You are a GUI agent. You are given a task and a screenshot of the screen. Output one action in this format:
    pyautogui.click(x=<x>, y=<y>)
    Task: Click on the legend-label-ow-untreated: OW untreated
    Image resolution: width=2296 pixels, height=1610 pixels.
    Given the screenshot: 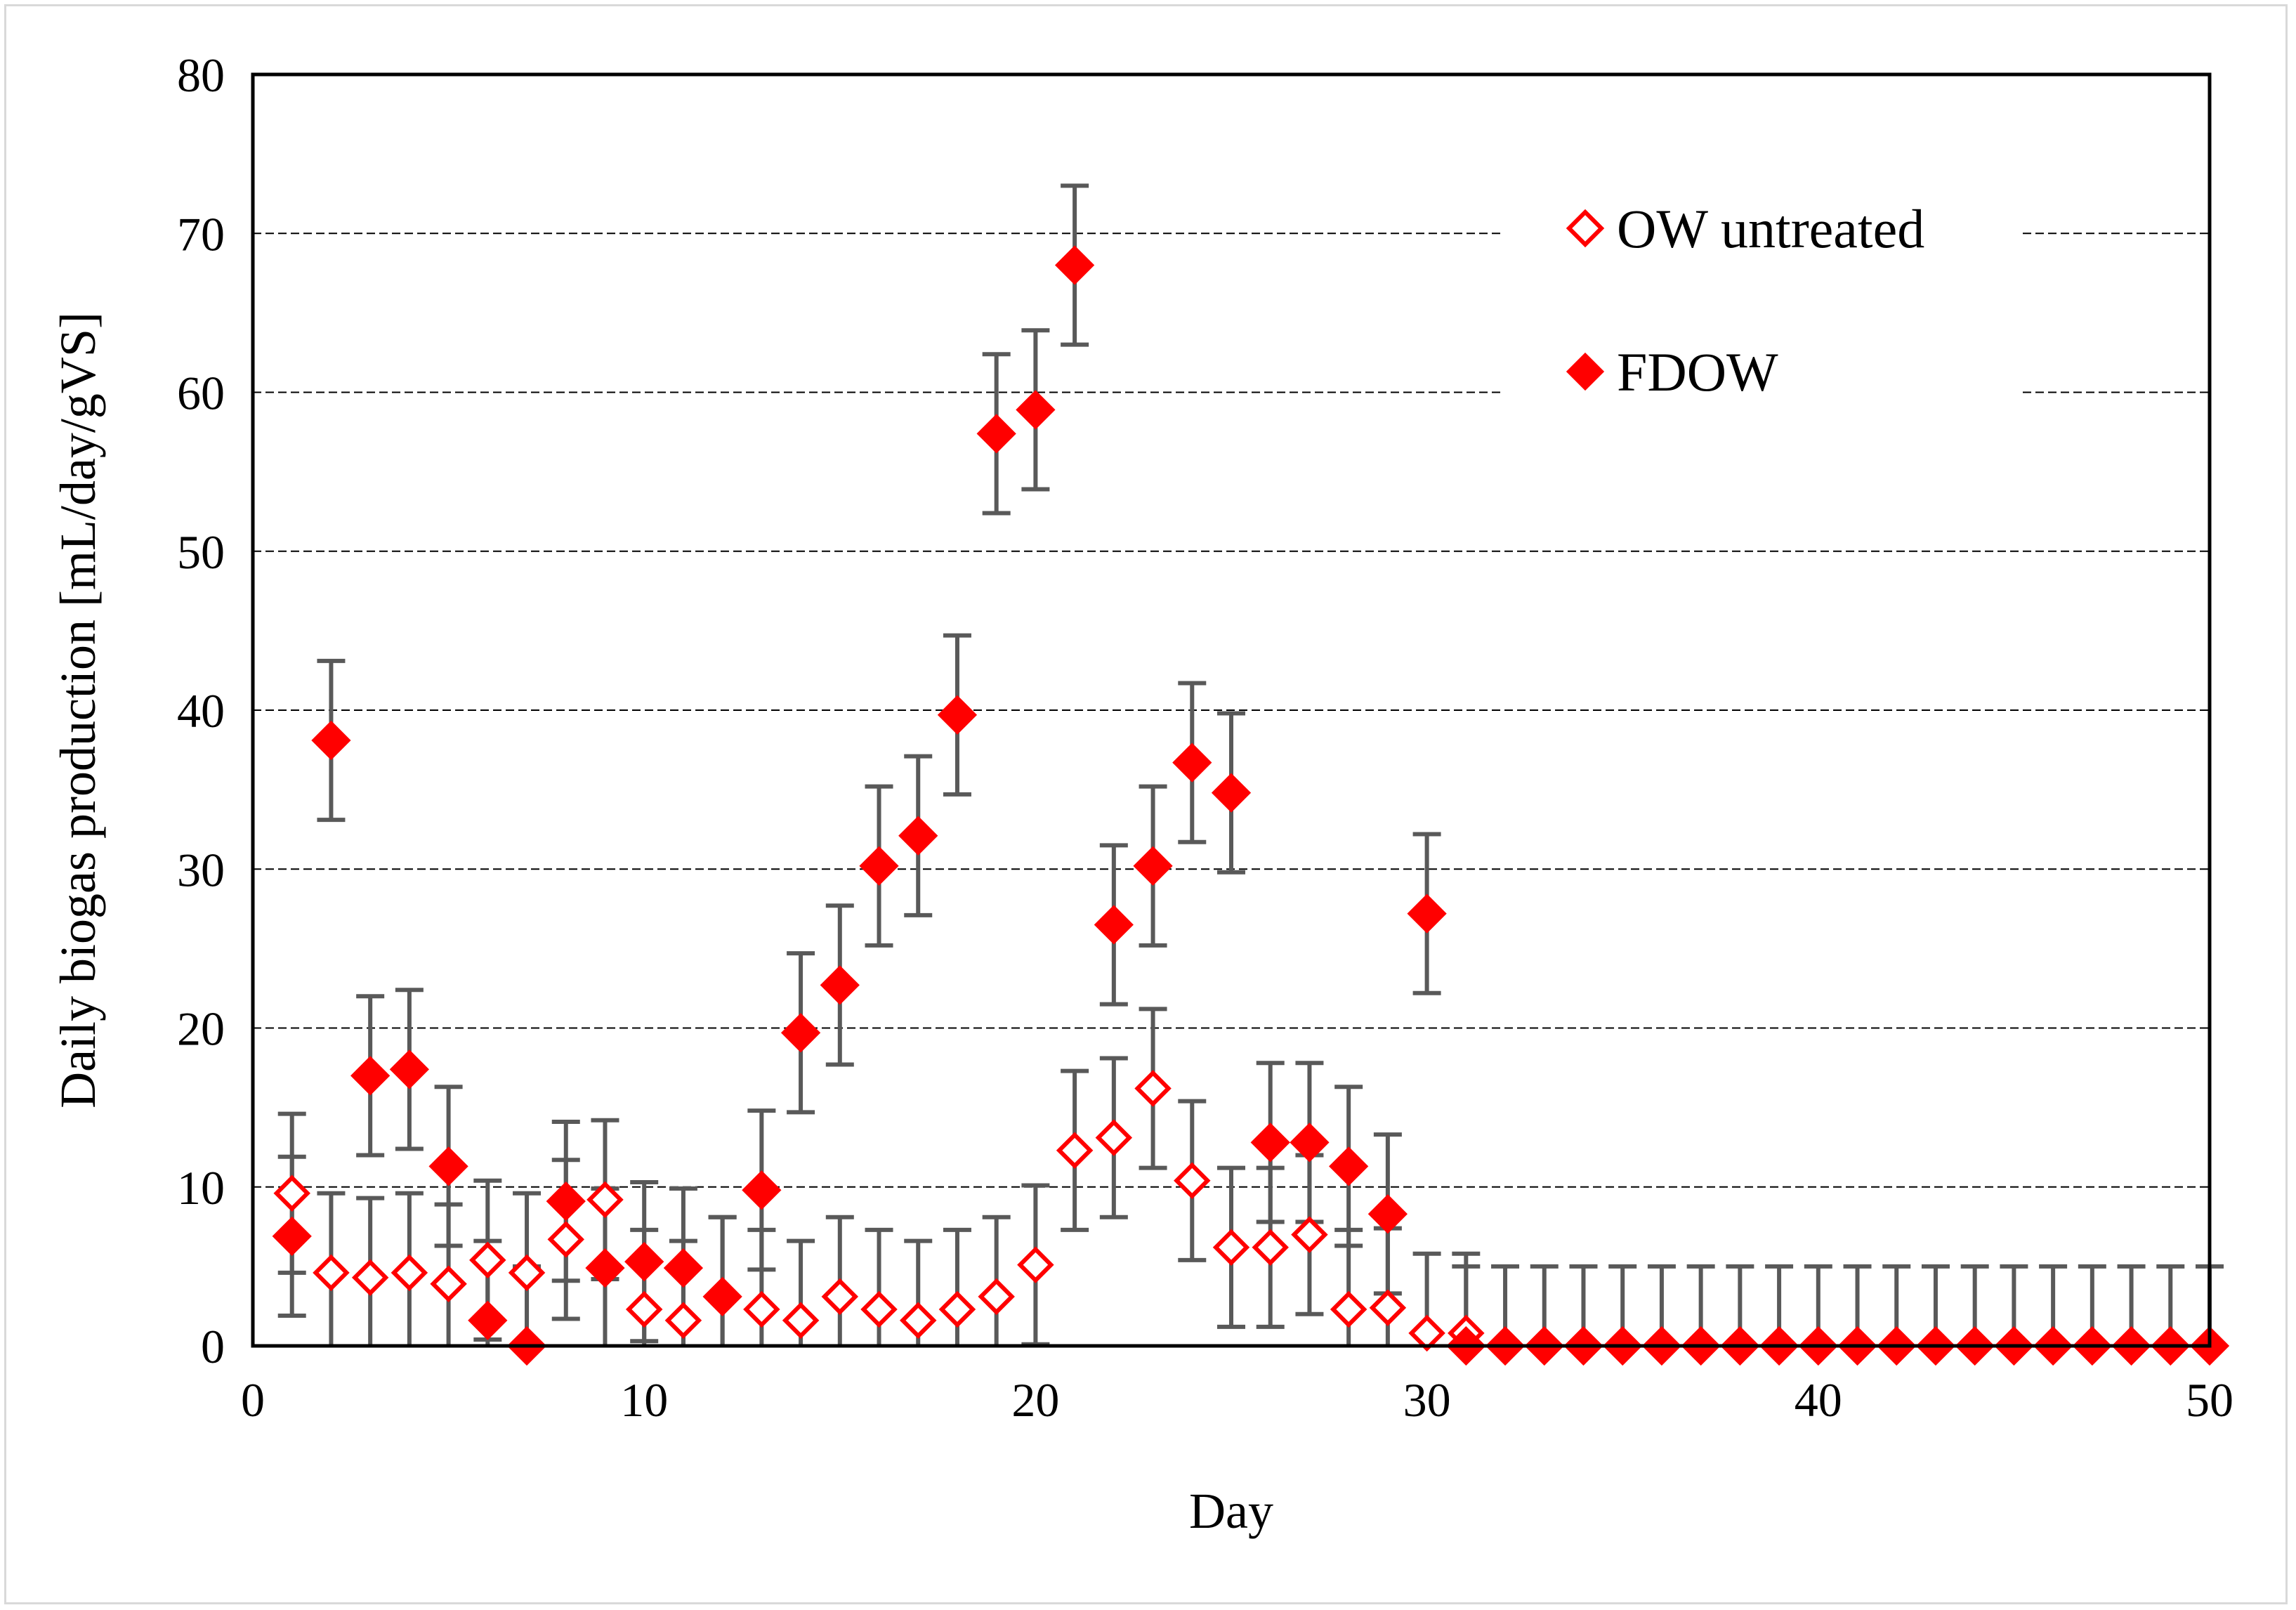 What is the action you would take?
    pyautogui.click(x=1770, y=228)
    